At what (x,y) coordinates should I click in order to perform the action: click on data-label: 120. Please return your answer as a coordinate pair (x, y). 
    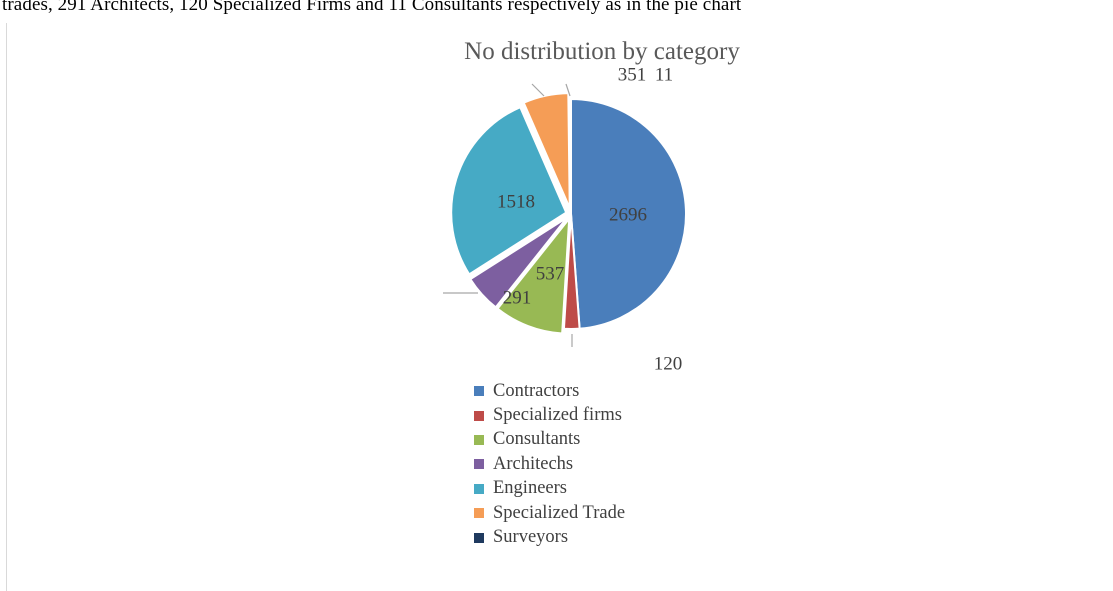
    Looking at the image, I should click on (668, 363).